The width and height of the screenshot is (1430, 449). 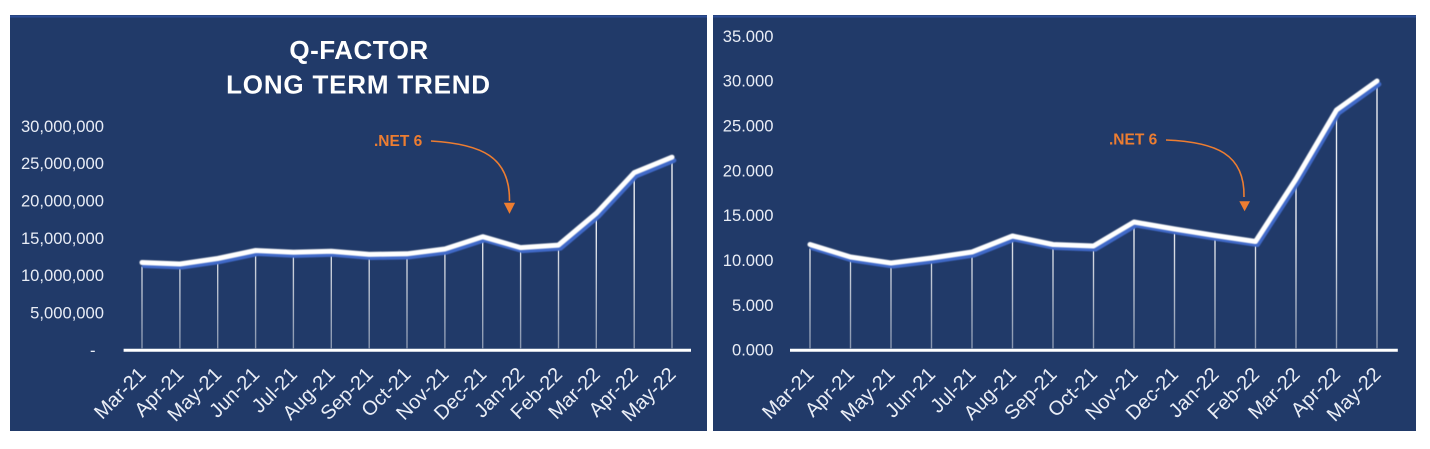 I want to click on svg-text: 10.000, so click(x=748, y=260).